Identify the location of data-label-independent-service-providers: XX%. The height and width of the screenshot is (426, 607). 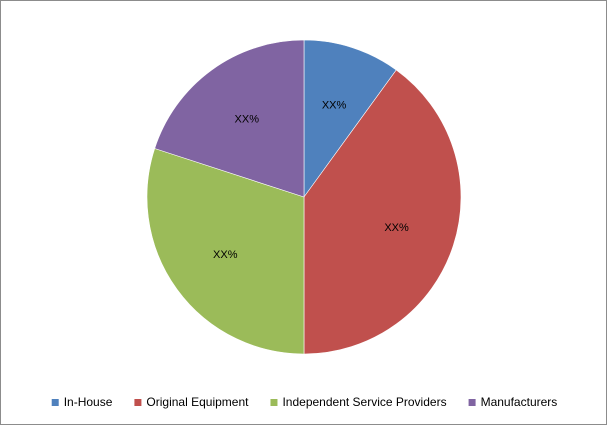
(225, 255).